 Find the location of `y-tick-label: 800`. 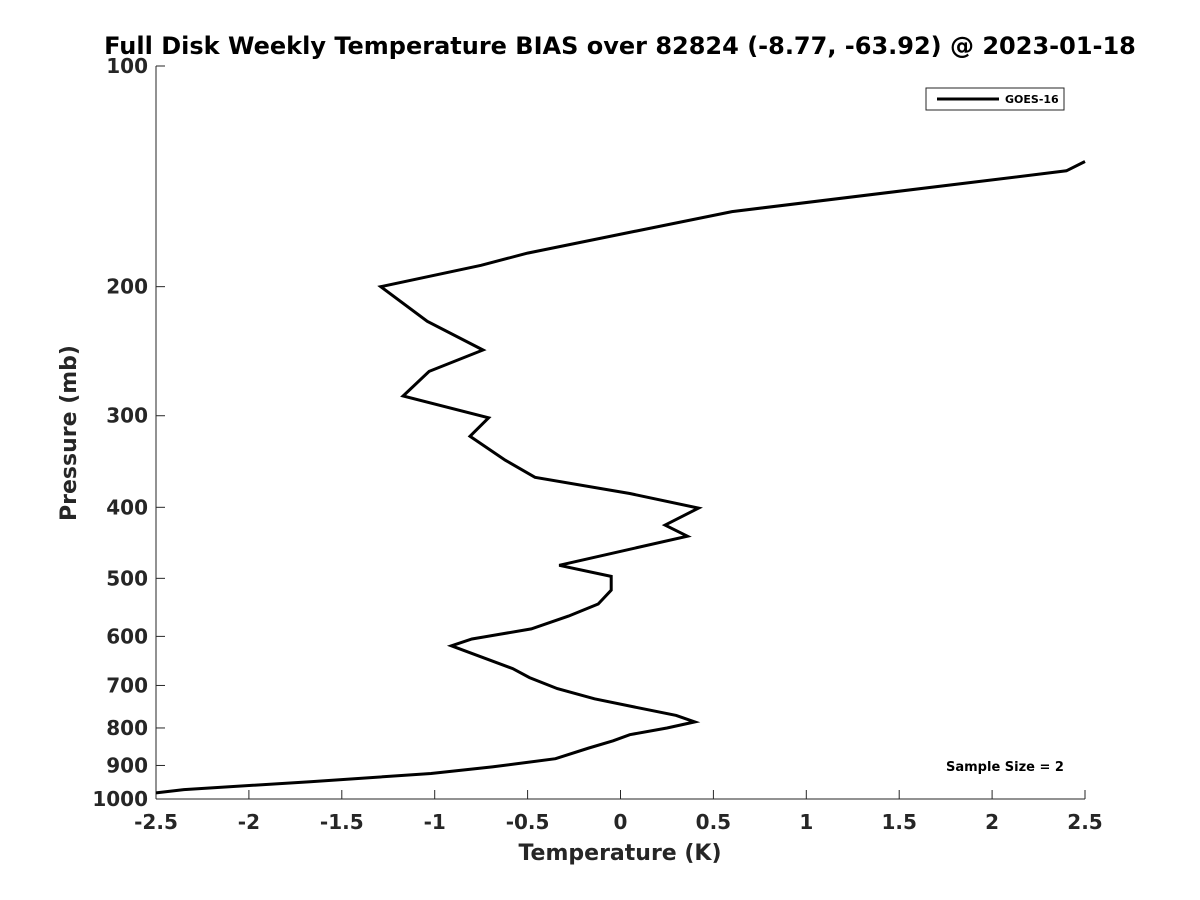

y-tick-label: 800 is located at coordinates (127, 728).